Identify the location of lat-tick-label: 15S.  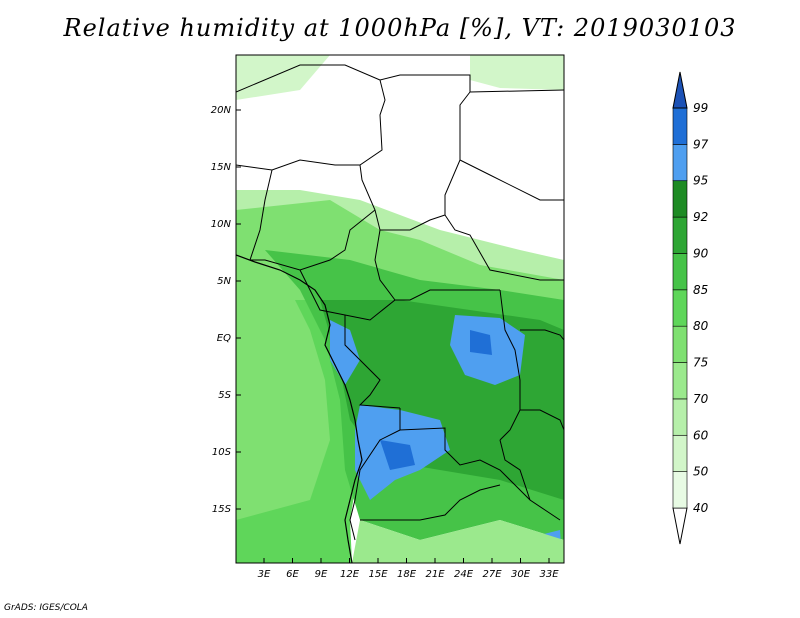
(222, 509).